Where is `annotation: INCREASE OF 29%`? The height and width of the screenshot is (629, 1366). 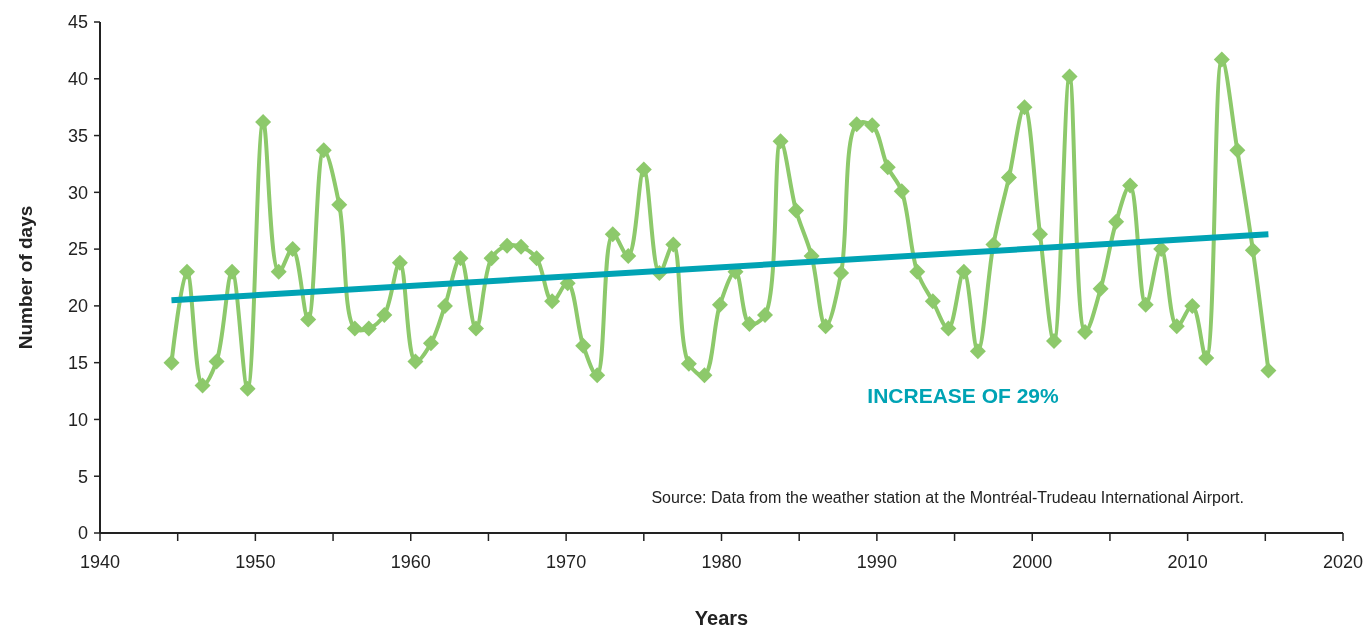
annotation: INCREASE OF 29% is located at coordinates (963, 395).